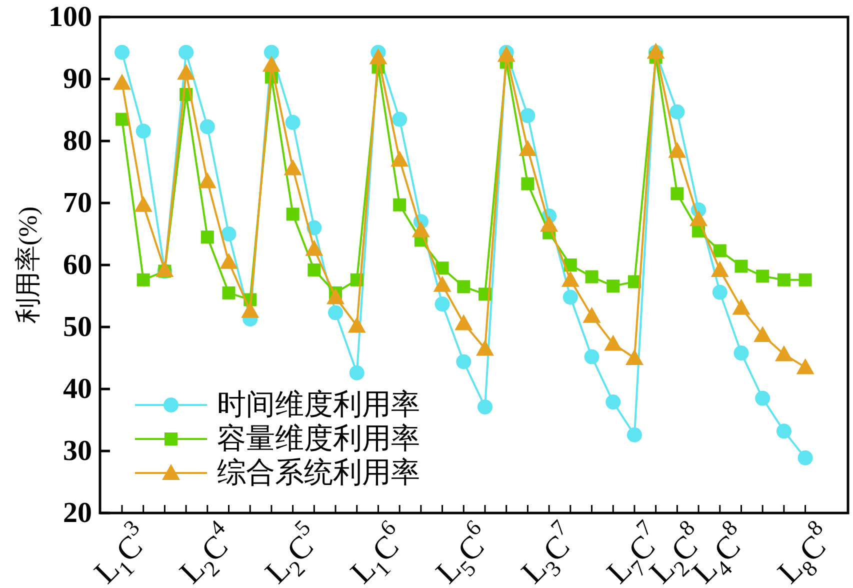 This screenshot has width=853, height=588. Describe the element at coordinates (318, 473) in the screenshot. I see `legend-label: 综合系统利用率` at that location.